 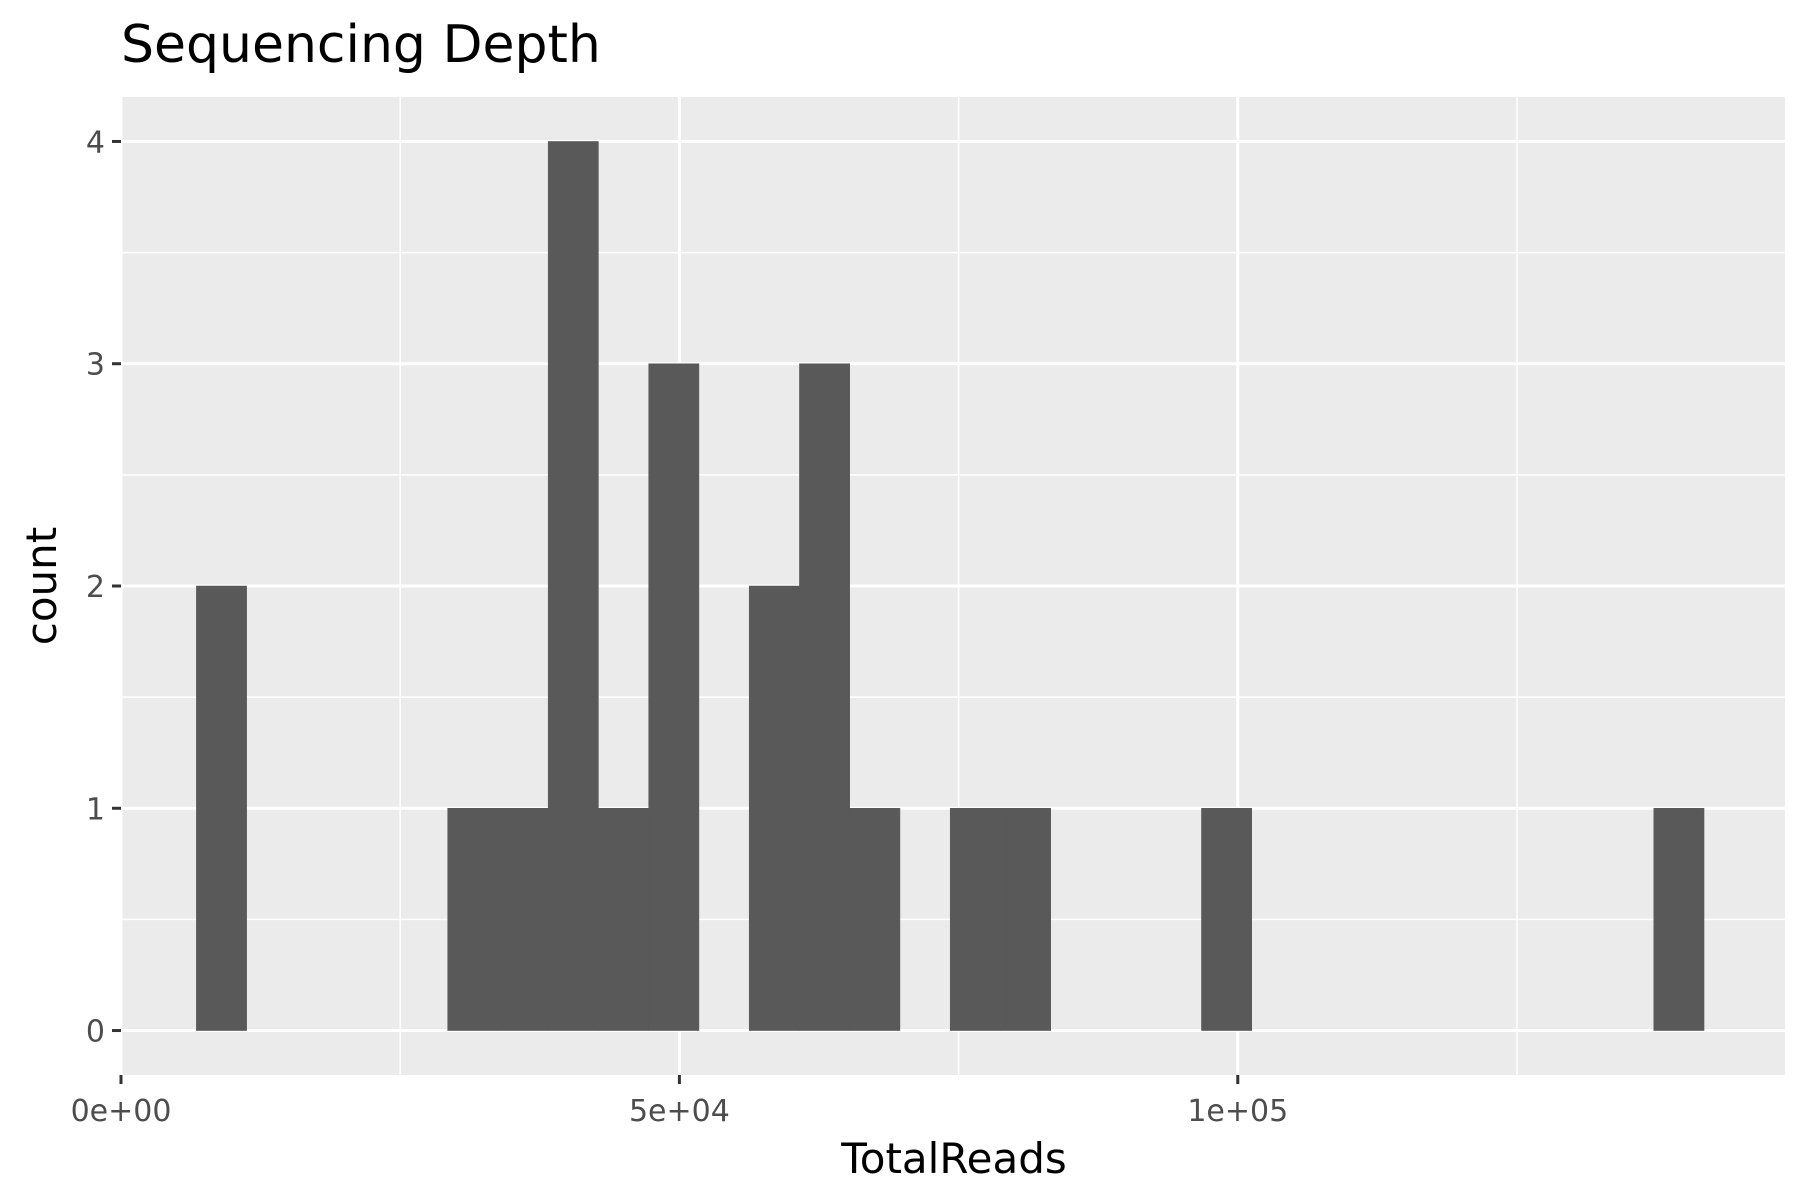 I want to click on x-axis-title: TotalReads, so click(x=953, y=1158).